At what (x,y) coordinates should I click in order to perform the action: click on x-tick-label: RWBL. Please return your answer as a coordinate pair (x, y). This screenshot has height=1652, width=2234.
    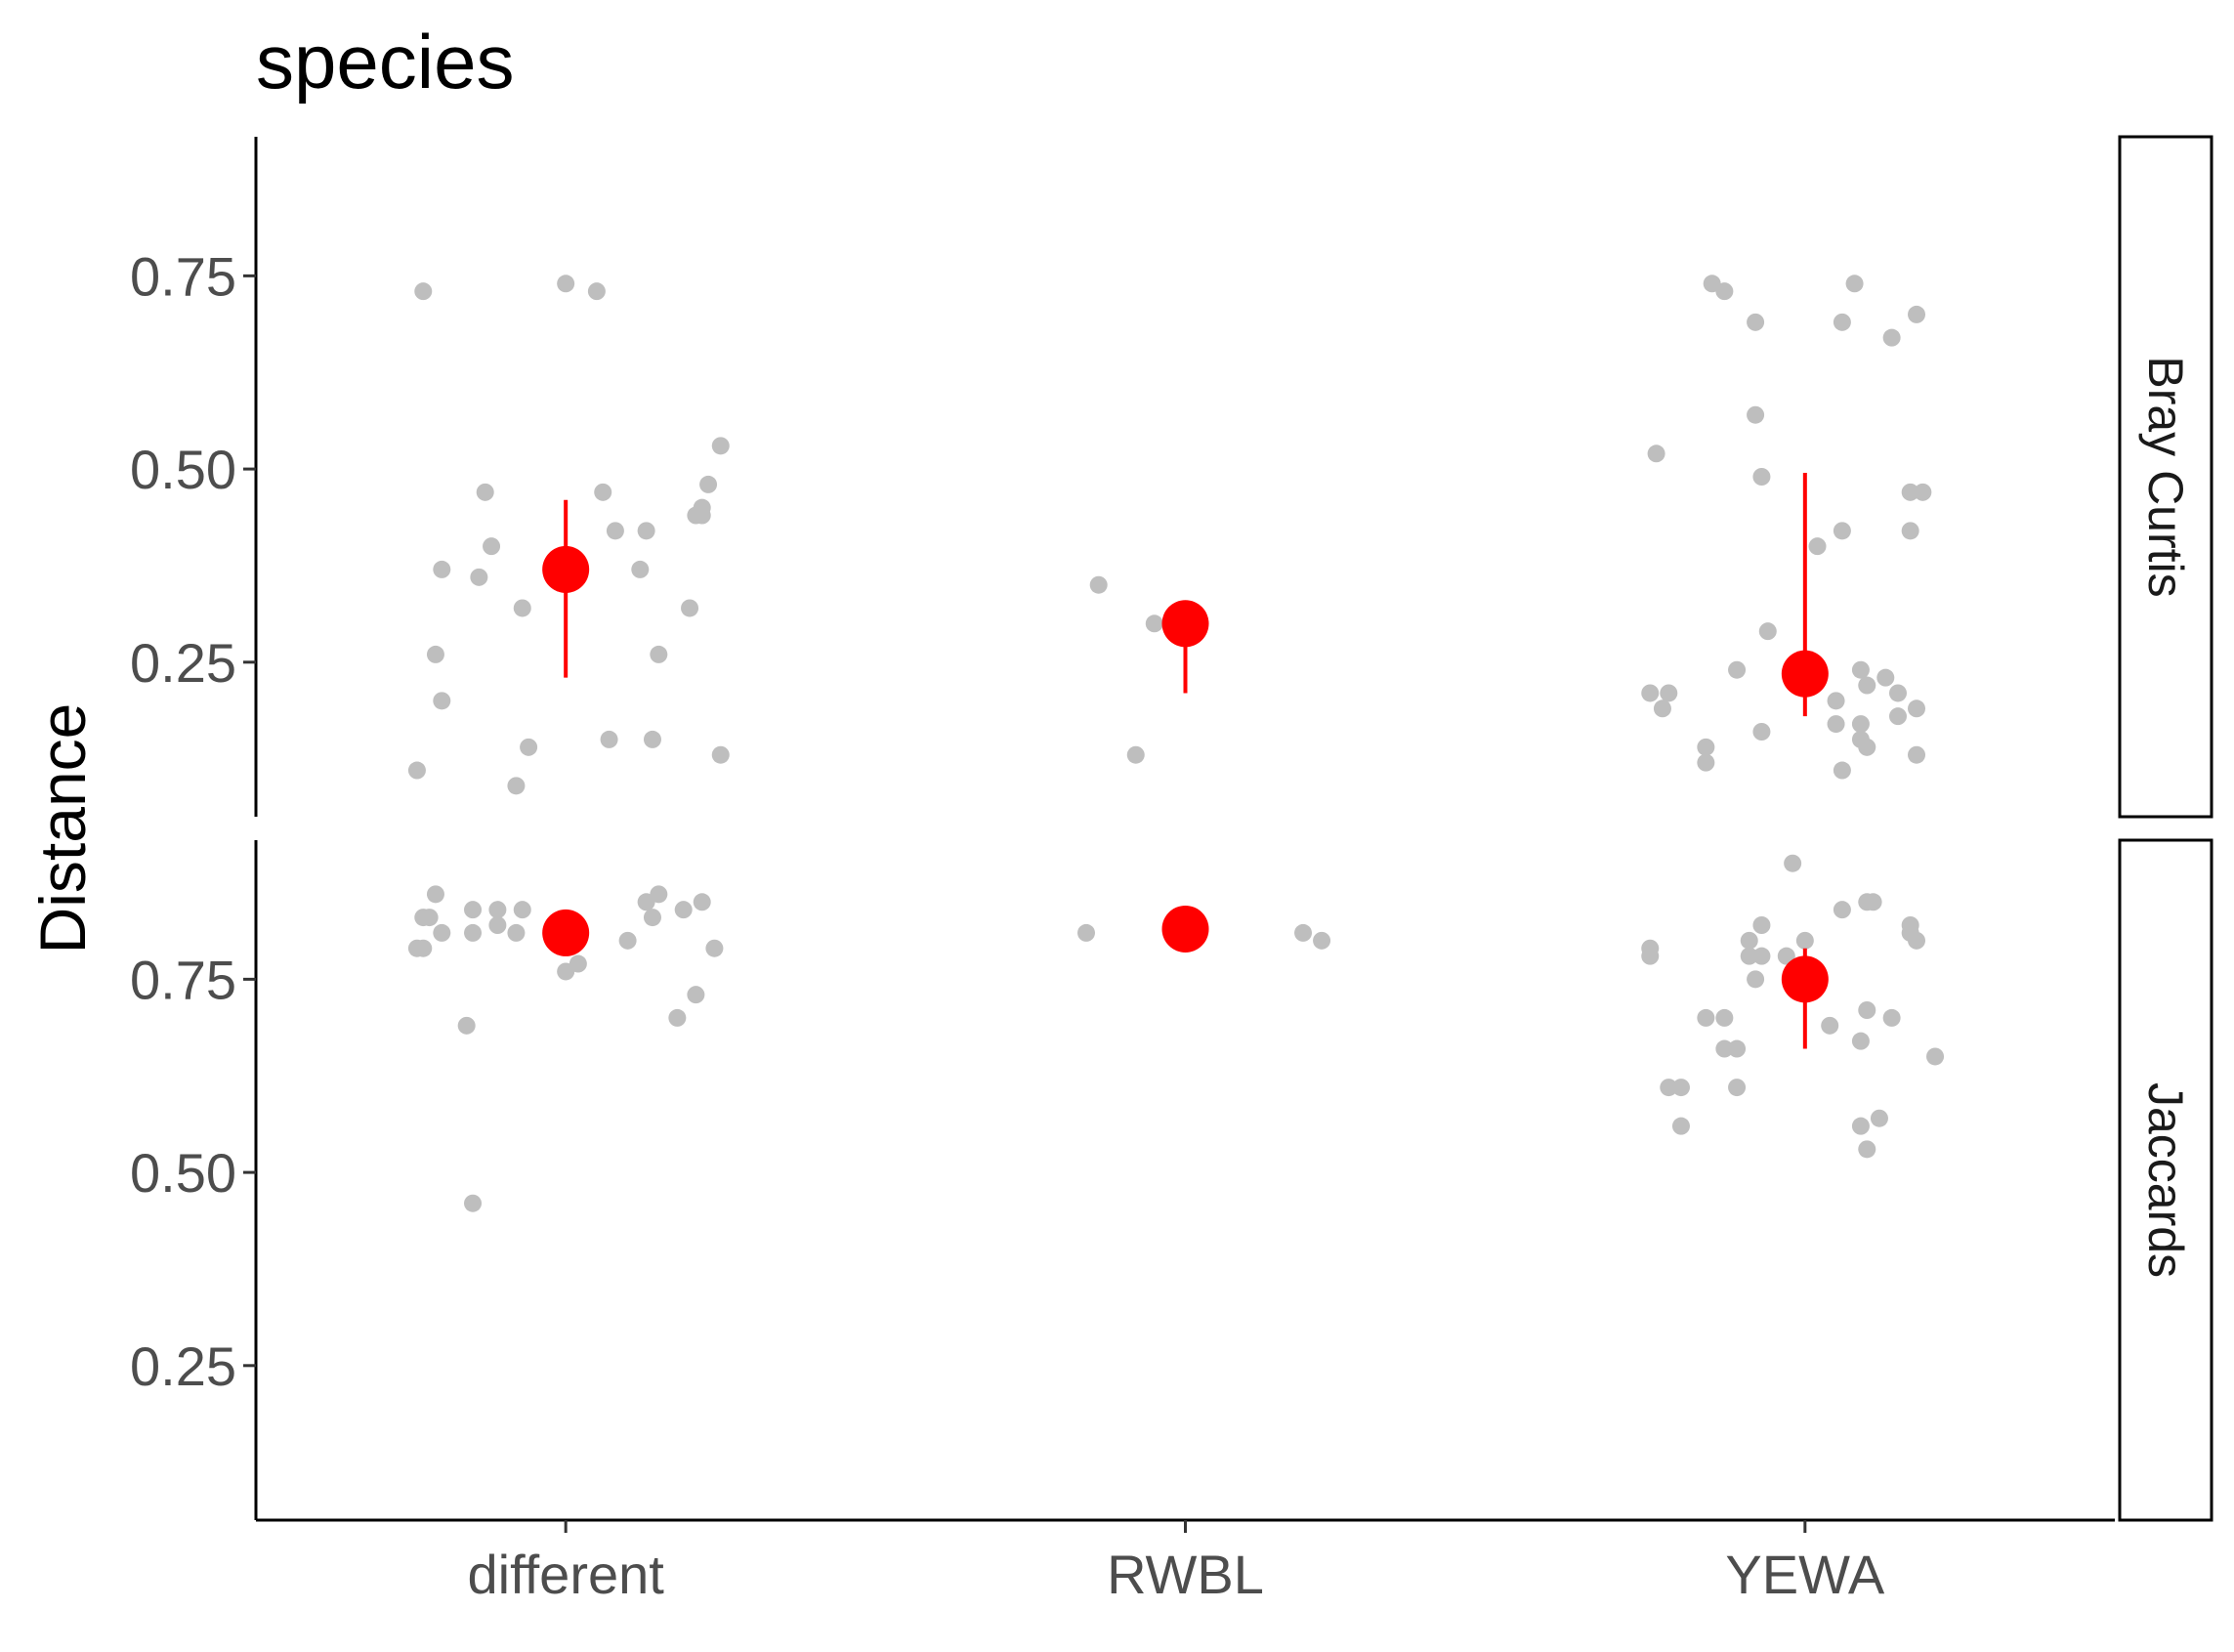
    Looking at the image, I should click on (1186, 1574).